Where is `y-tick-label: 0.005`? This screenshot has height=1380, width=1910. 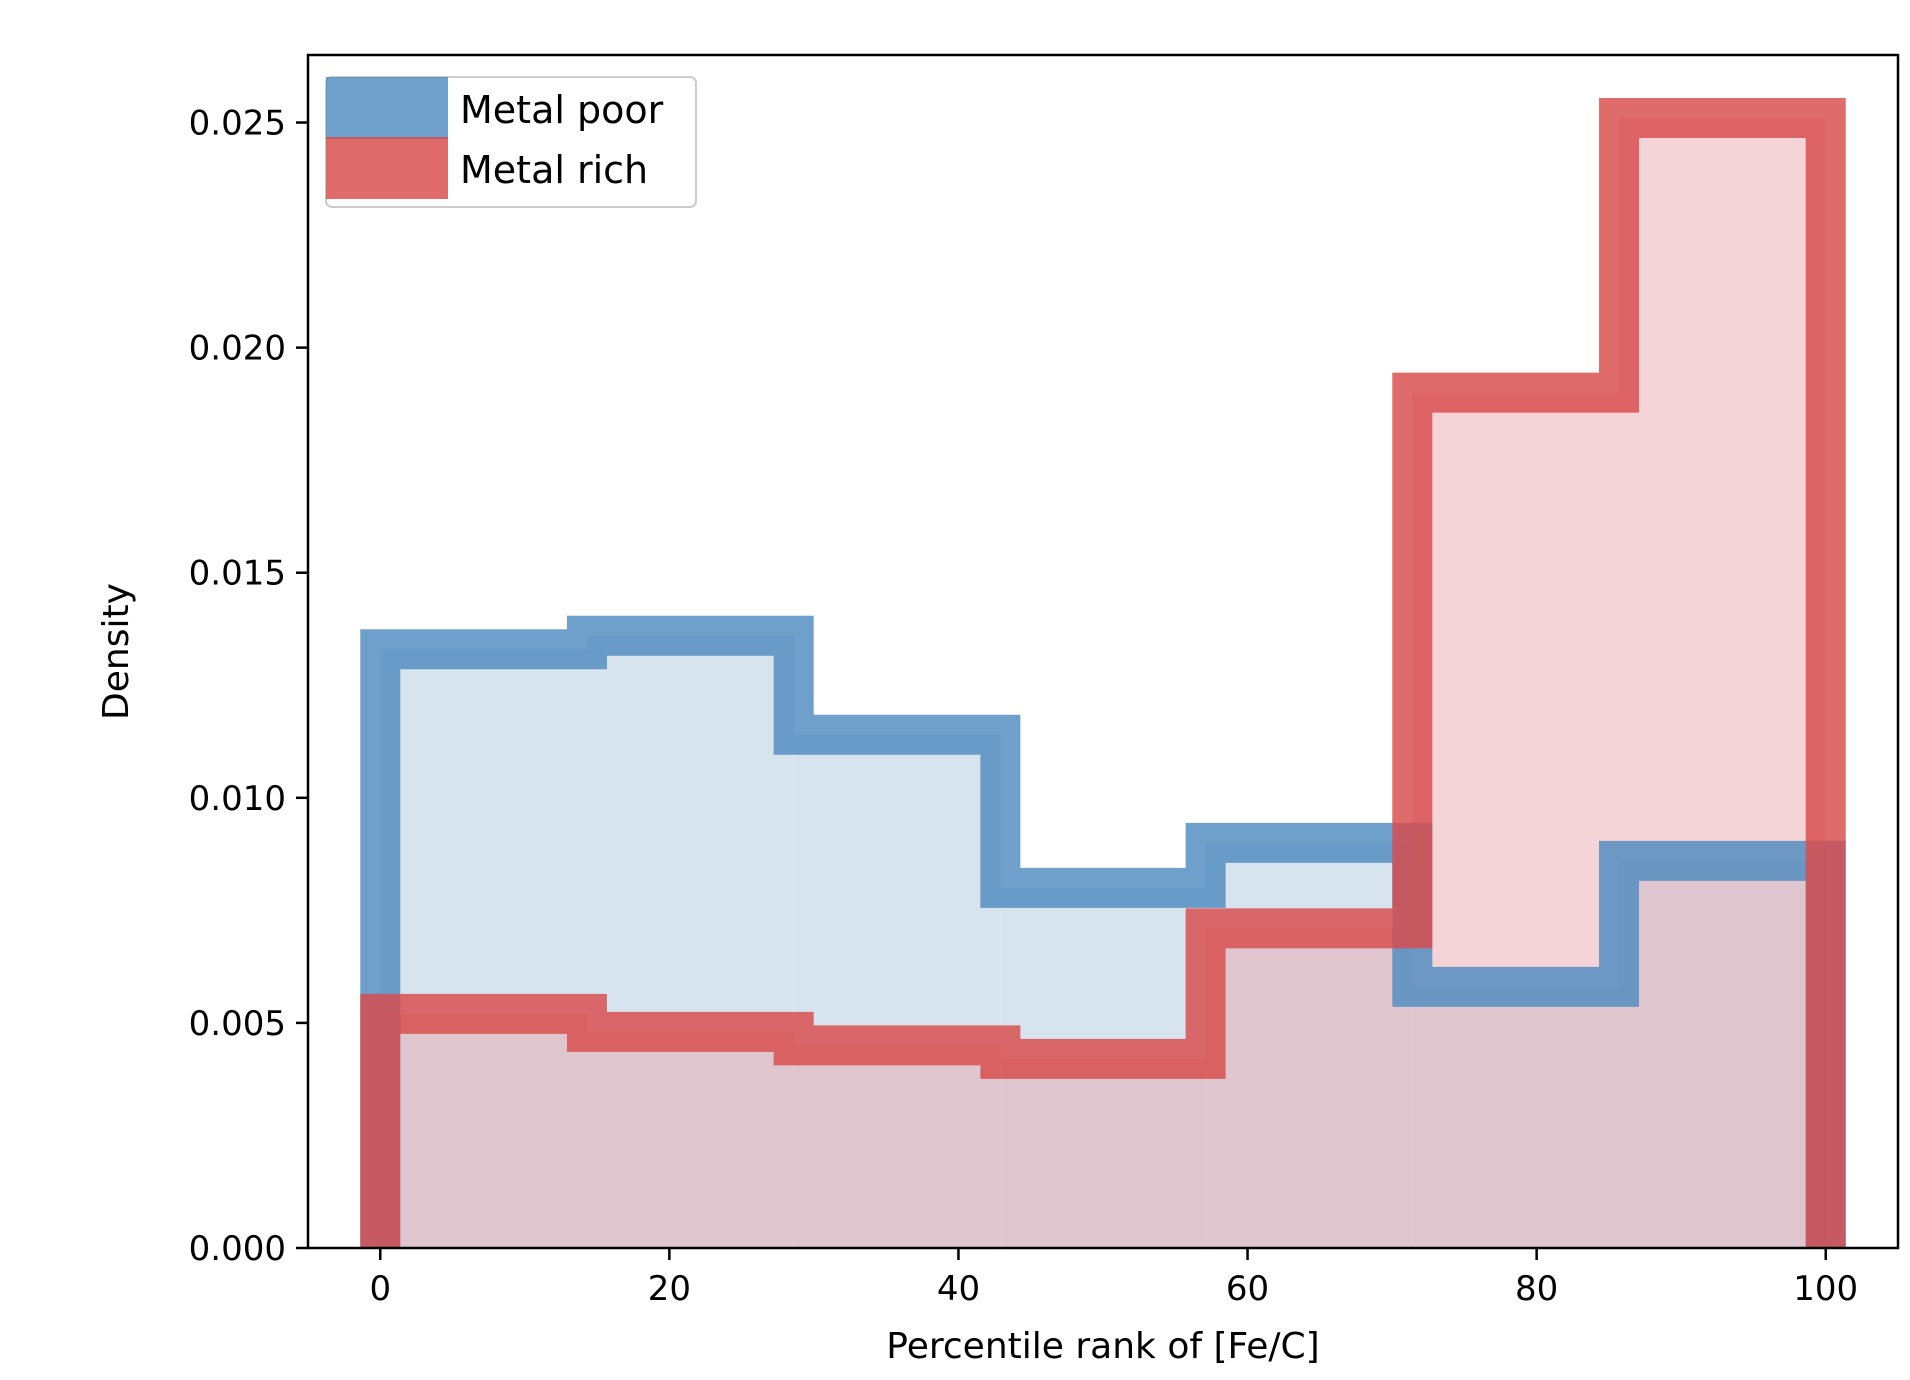 y-tick-label: 0.005 is located at coordinates (237, 1024).